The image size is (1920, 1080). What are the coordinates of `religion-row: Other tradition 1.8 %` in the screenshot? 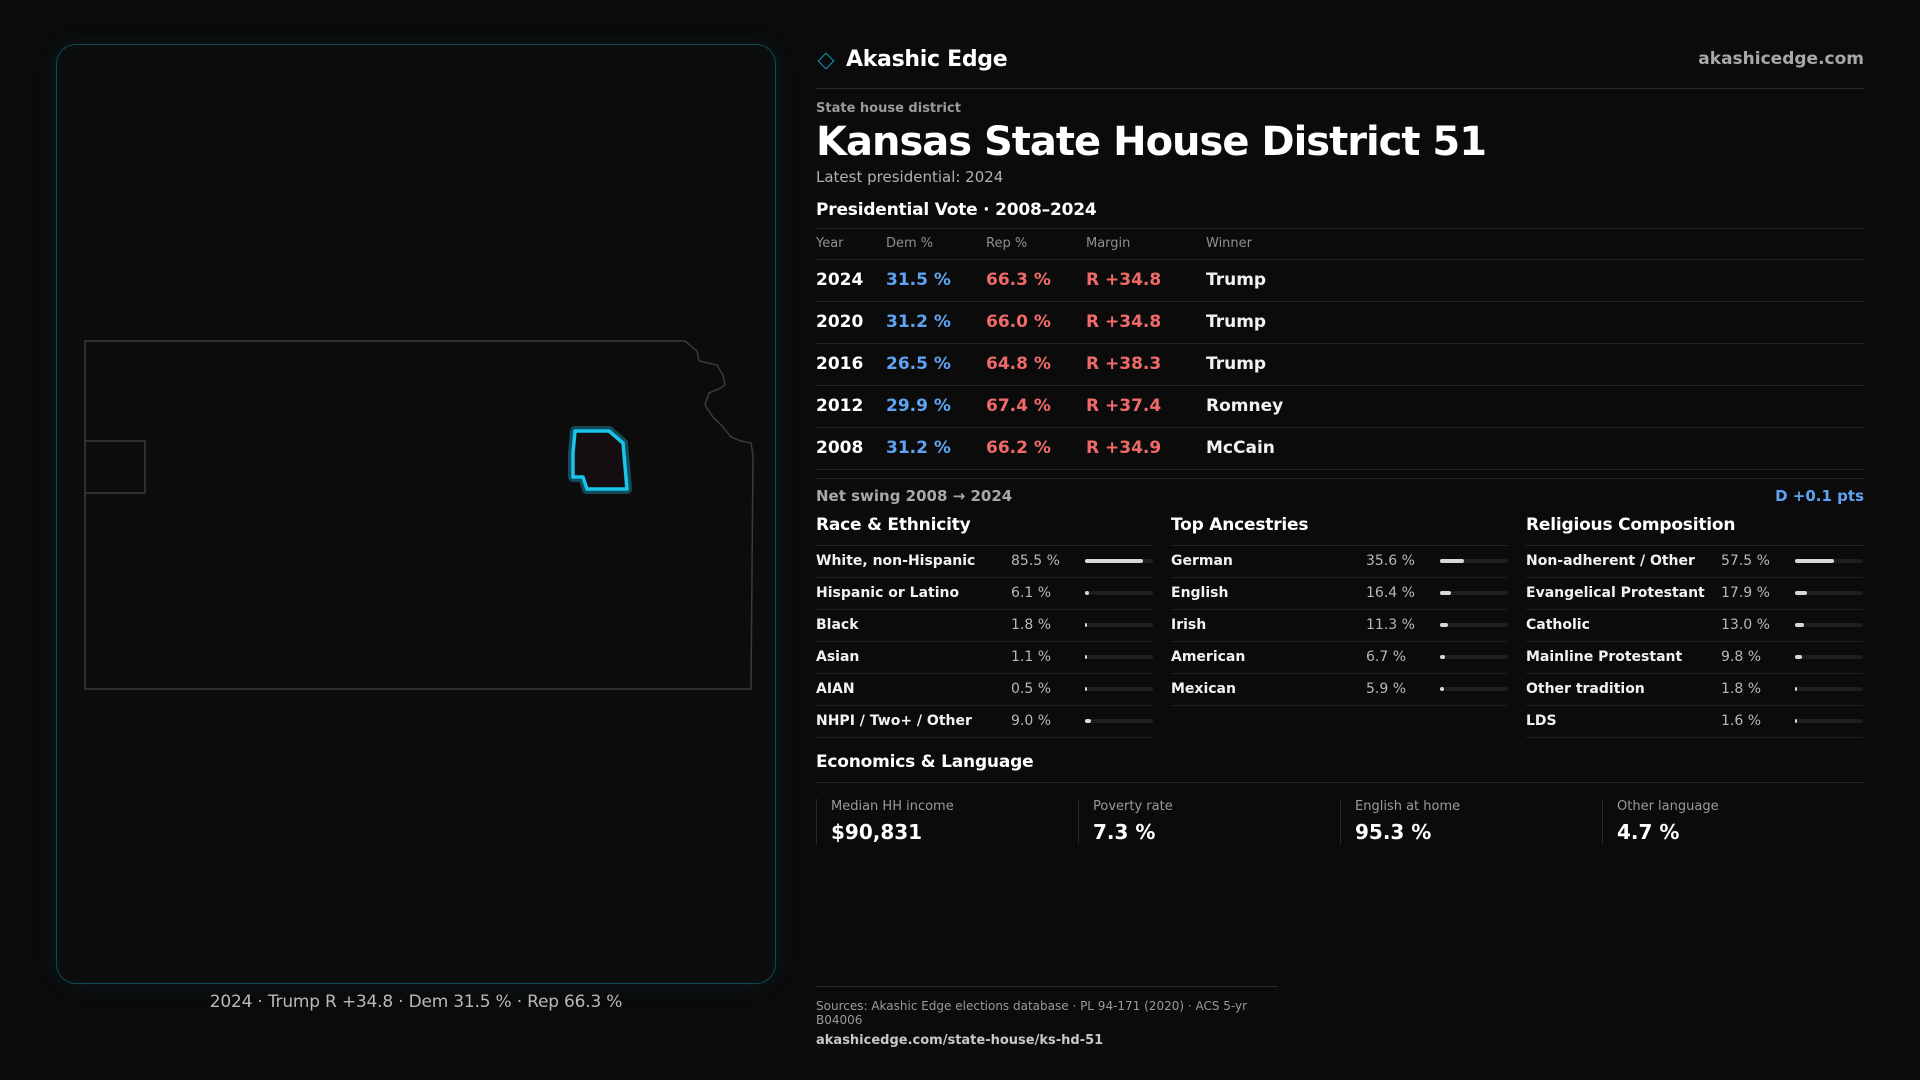 It's located at (1694, 690).